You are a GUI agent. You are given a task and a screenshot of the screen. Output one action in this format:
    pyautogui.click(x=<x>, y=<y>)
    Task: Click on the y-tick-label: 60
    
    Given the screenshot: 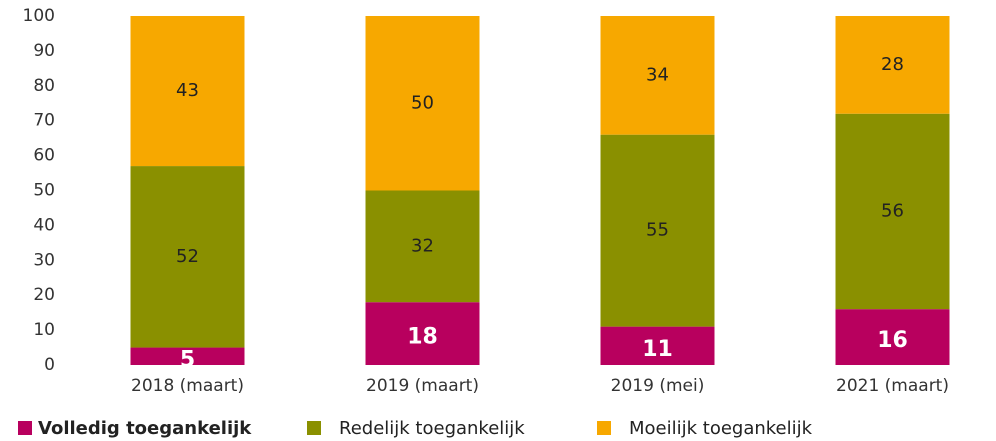 What is the action you would take?
    pyautogui.click(x=44, y=156)
    